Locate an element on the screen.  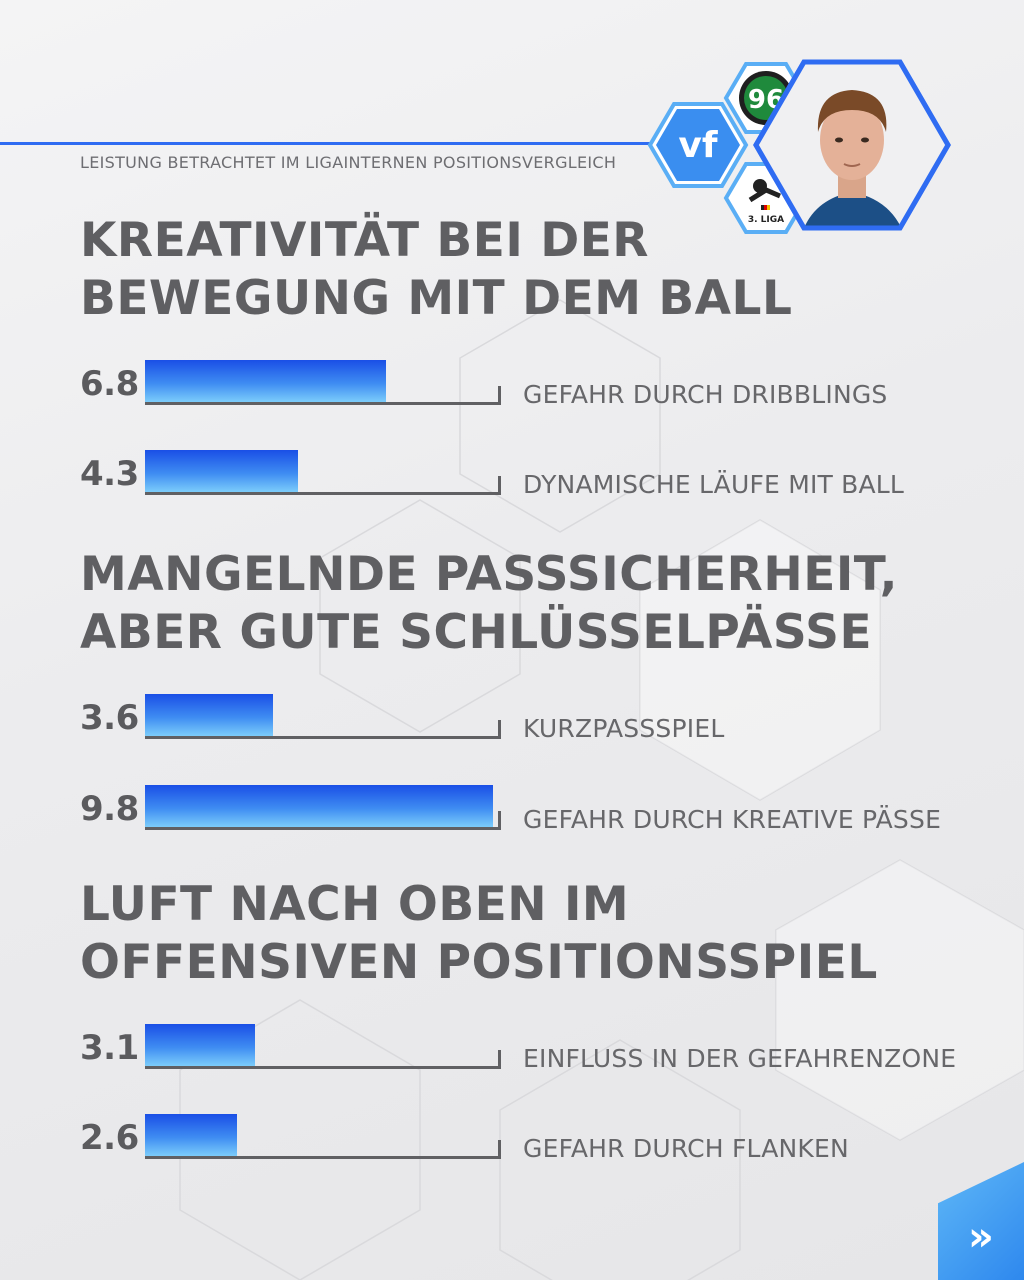
svg-text: vf is located at coordinates (697, 145).